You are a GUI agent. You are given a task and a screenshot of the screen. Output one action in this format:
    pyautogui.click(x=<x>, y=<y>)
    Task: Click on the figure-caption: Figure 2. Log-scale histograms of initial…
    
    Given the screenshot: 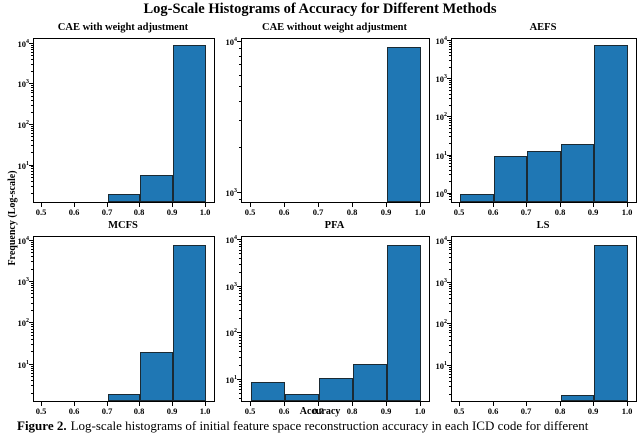 What is the action you would take?
    pyautogui.click(x=326, y=426)
    